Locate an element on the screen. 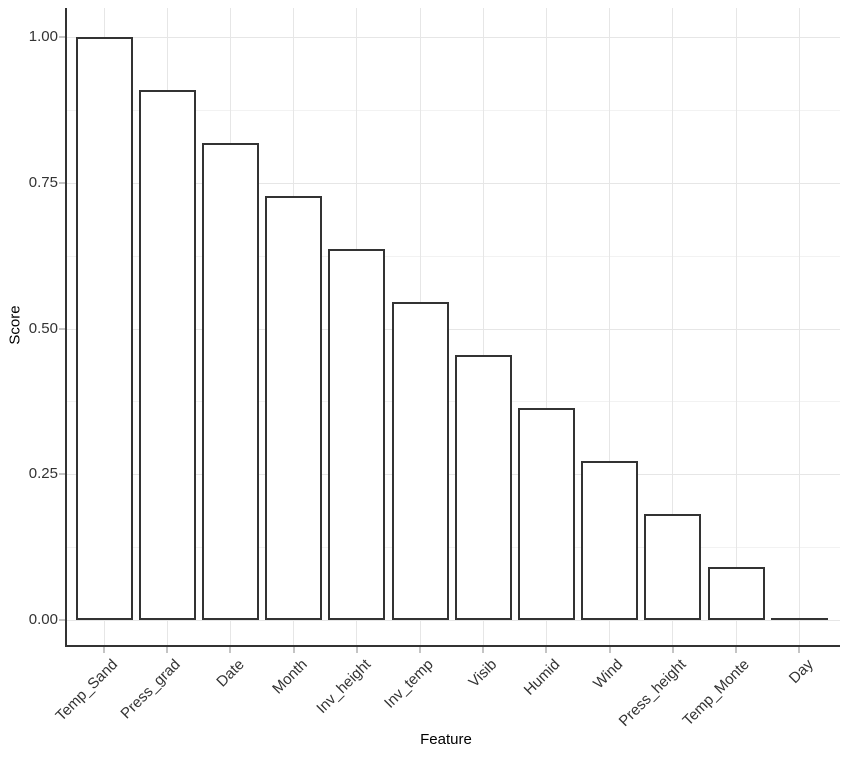 This screenshot has height=760, width=844. x-tick-label-text: Date is located at coordinates (230, 673).